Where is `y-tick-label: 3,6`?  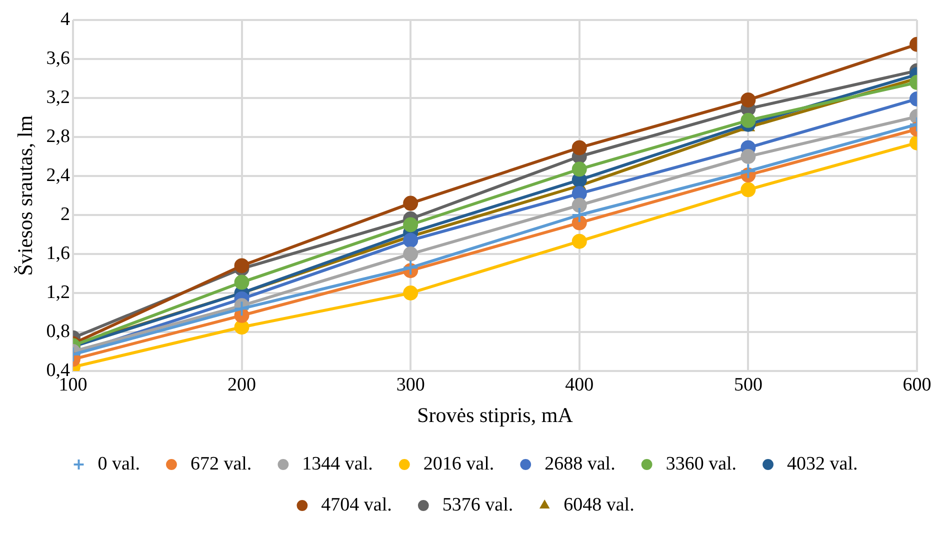
y-tick-label: 3,6 is located at coordinates (58, 58).